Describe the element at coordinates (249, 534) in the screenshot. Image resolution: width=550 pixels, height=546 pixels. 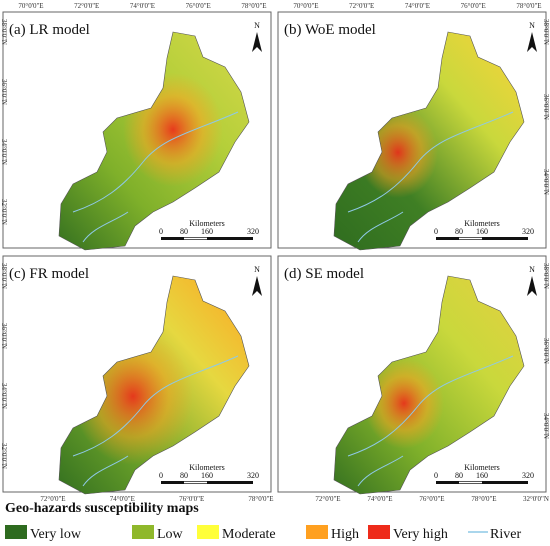
I see `legend-label: Moderate` at that location.